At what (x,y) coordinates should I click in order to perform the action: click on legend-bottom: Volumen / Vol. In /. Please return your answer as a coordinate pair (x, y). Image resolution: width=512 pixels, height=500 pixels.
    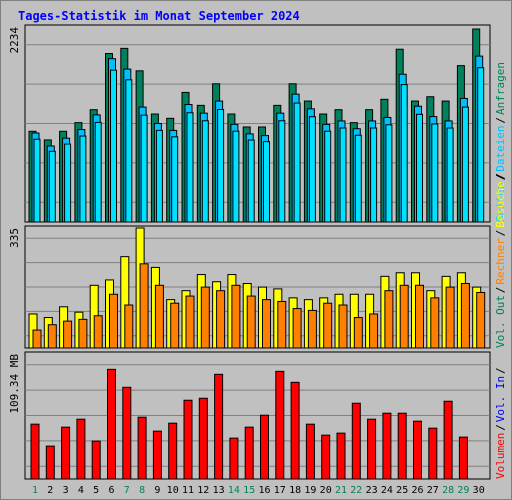
    Looking at the image, I should click on (500, 423).